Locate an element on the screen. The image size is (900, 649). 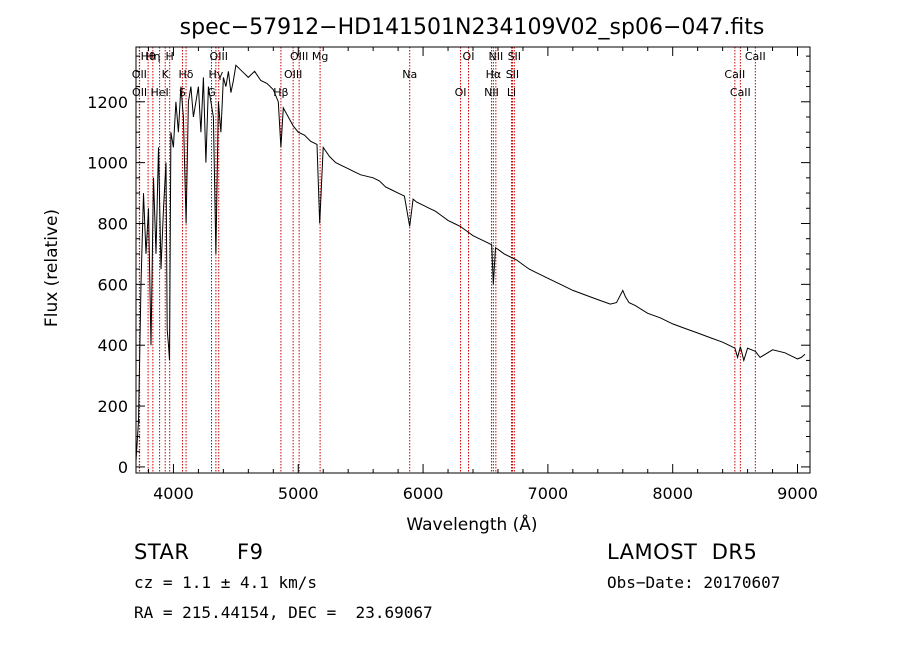
y-tick-label: 1200 is located at coordinates (107, 102).